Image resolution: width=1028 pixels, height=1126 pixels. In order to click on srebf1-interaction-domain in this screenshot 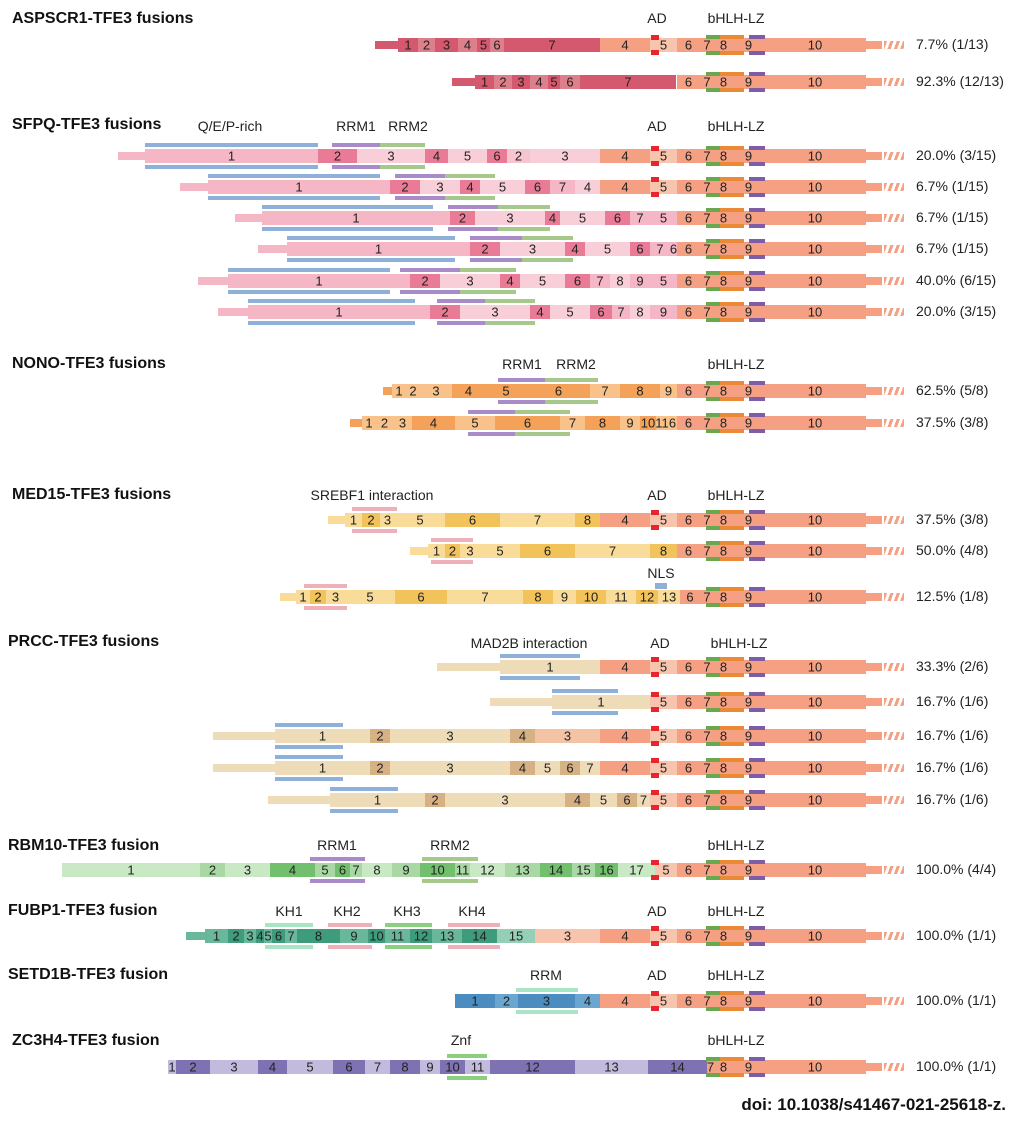, I will do `click(374, 520)`.